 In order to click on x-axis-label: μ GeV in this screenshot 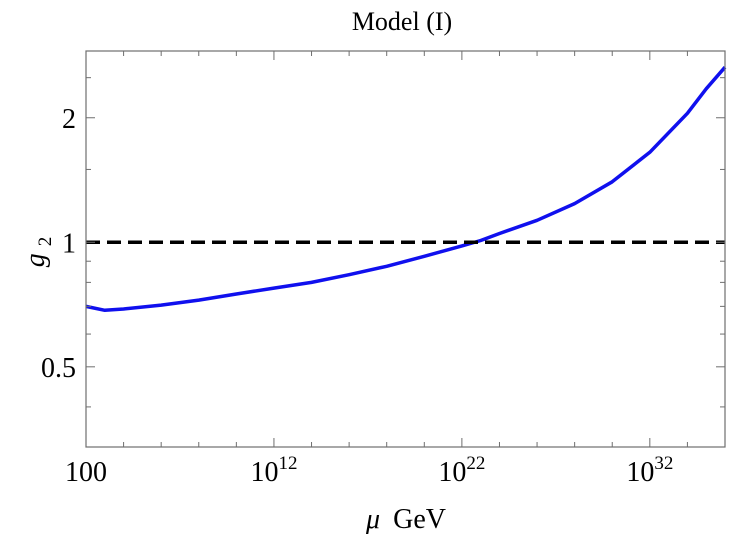, I will do `click(405, 519)`.